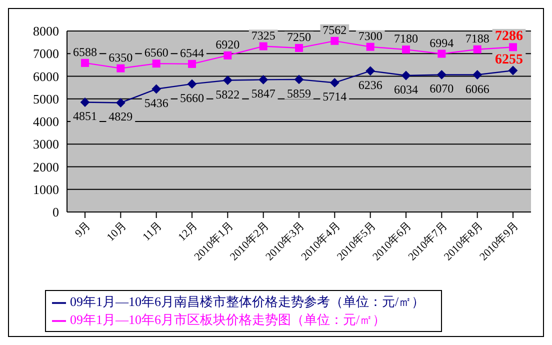 The width and height of the screenshot is (552, 345). I want to click on y-tick-label: 6000, so click(46, 76).